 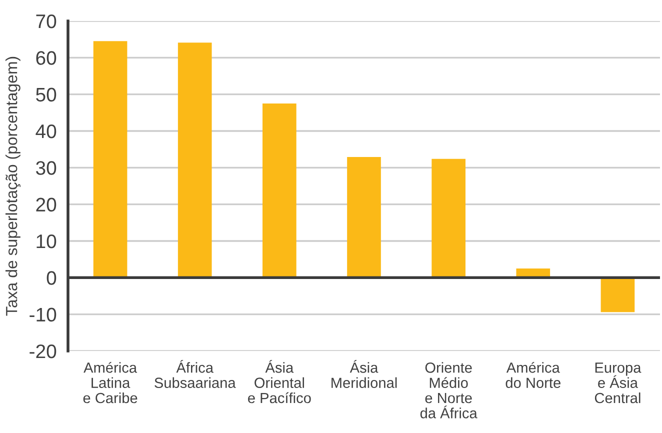 I want to click on y-tick-label: 30, so click(x=46, y=168).